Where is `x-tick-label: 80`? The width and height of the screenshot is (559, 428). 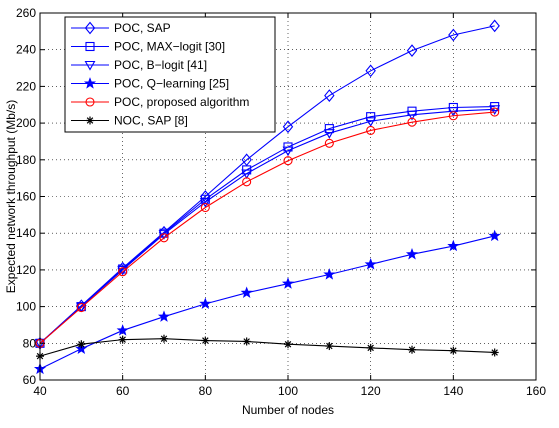 x-tick-label: 80 is located at coordinates (206, 391).